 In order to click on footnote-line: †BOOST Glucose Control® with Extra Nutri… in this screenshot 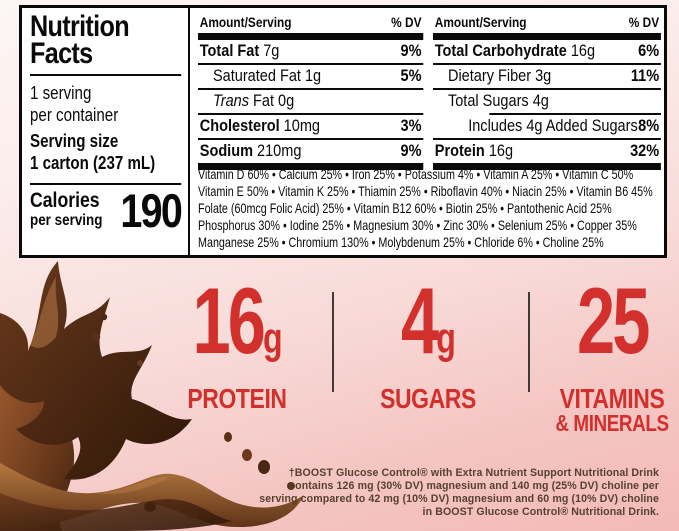, I will do `click(473, 473)`.